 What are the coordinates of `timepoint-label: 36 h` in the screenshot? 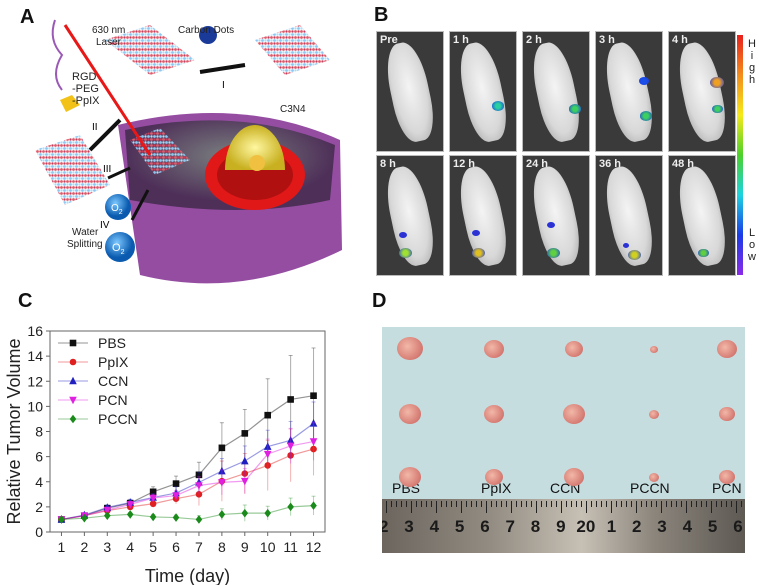 It's located at (610, 164).